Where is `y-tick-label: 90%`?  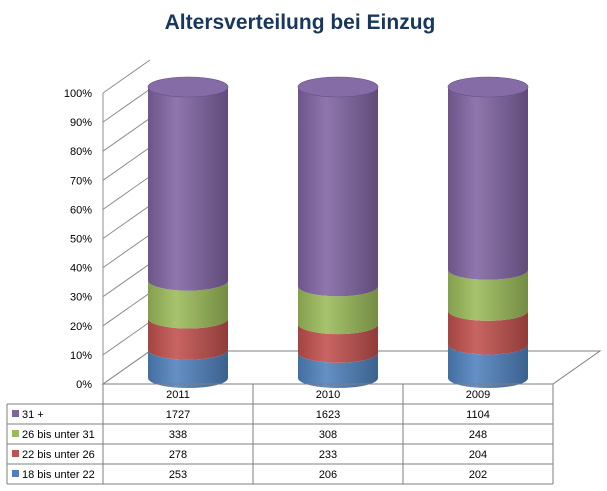
y-tick-label: 90% is located at coordinates (81, 123).